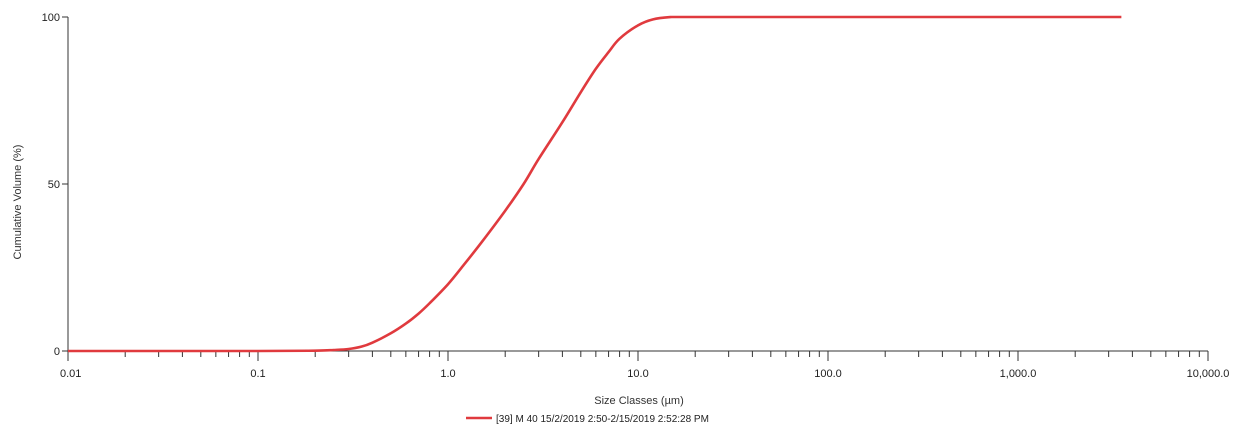 This screenshot has width=1240, height=427. I want to click on x-tick-label: 10.0, so click(637, 374).